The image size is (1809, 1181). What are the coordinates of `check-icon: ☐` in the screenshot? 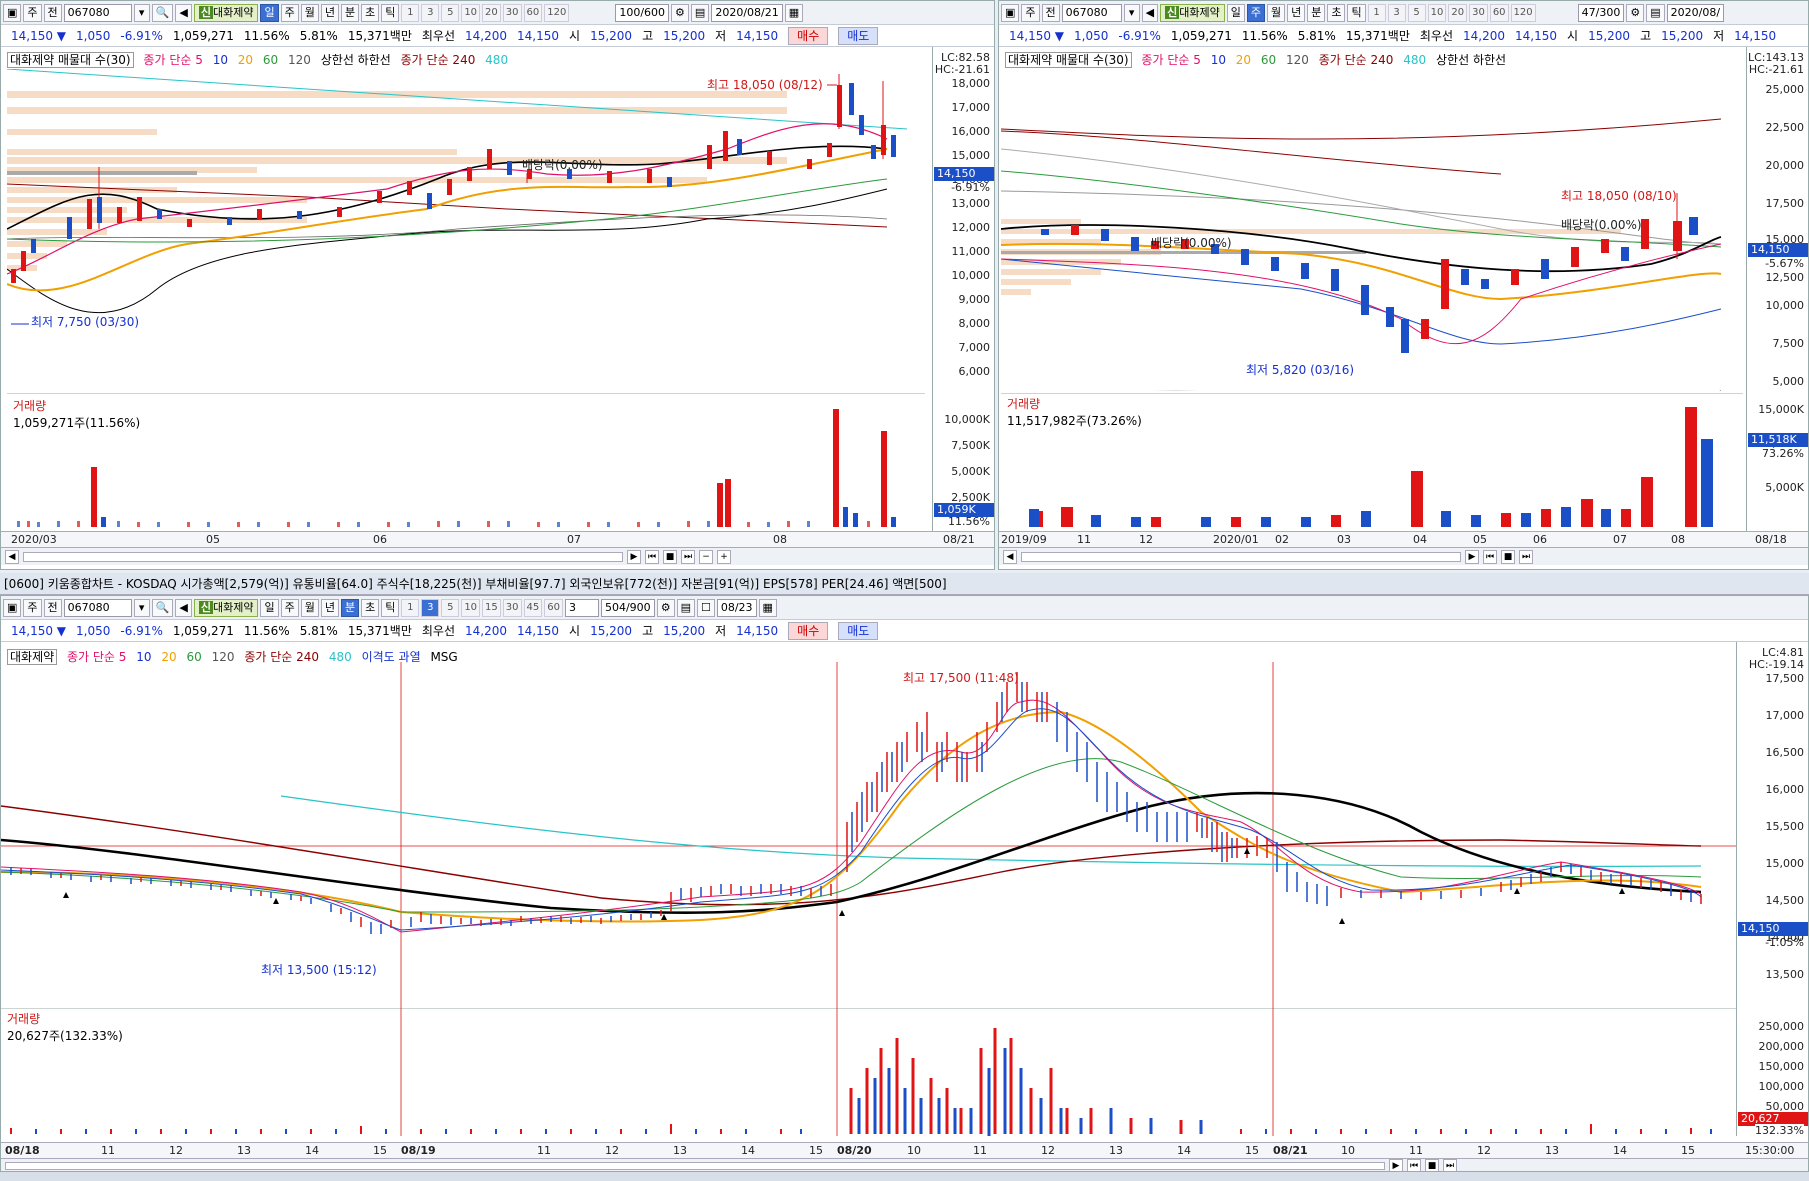 It's located at (705, 607).